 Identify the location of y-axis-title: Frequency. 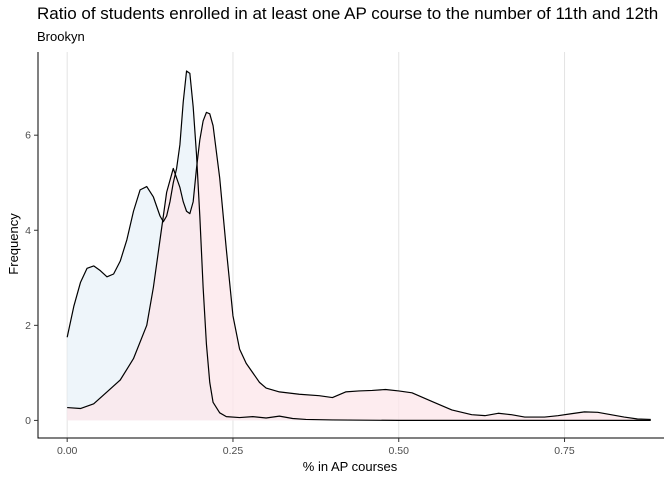
(13, 244).